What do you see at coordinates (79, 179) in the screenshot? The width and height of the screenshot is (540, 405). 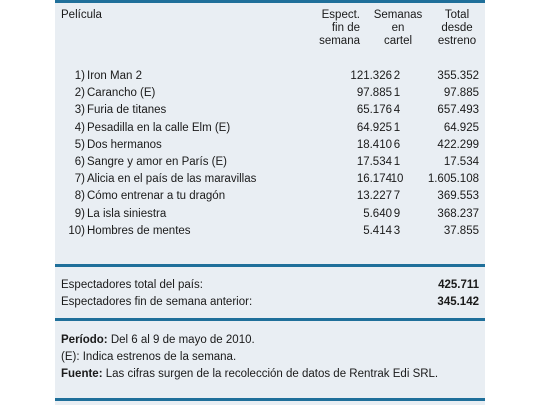 I see `rank: 7)` at bounding box center [79, 179].